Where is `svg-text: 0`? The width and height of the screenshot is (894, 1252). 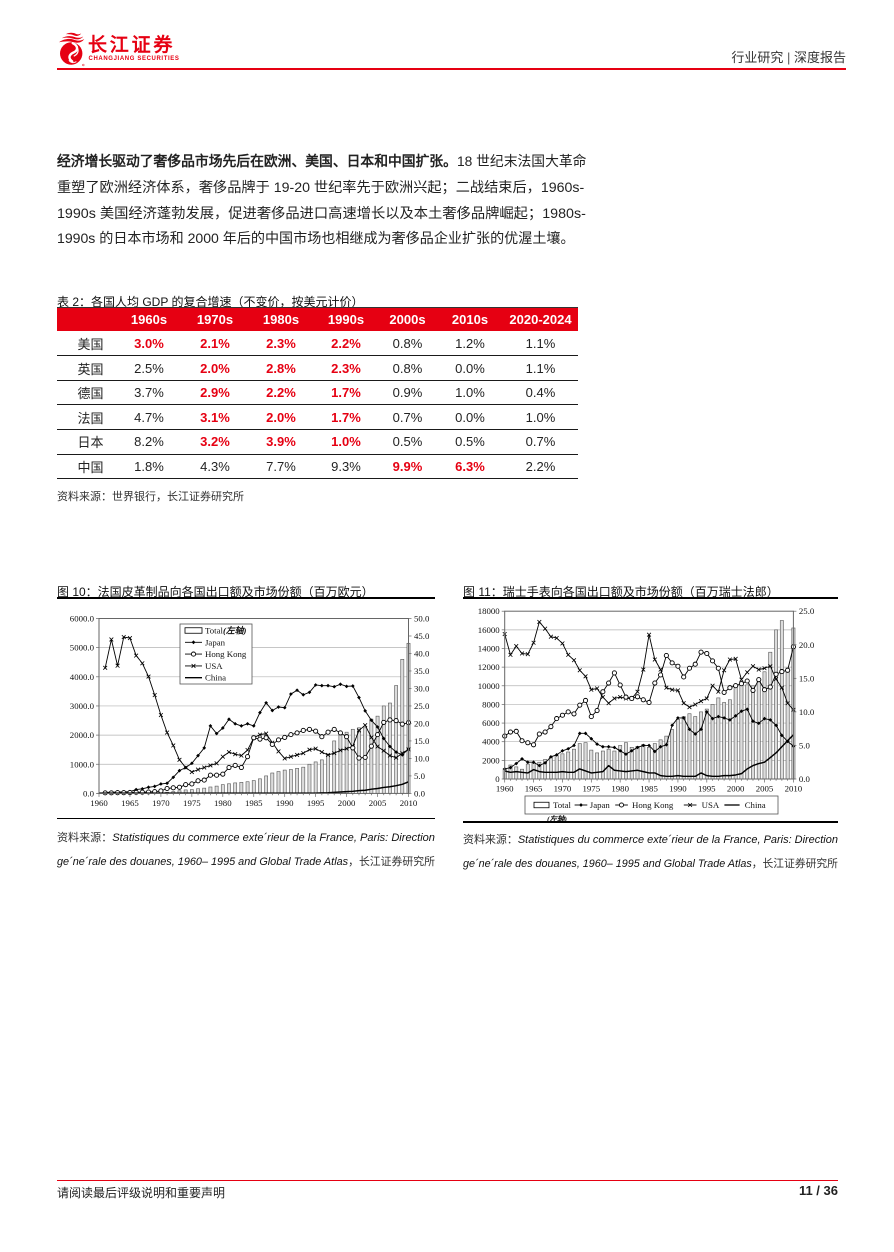 svg-text: 0 is located at coordinates (497, 779).